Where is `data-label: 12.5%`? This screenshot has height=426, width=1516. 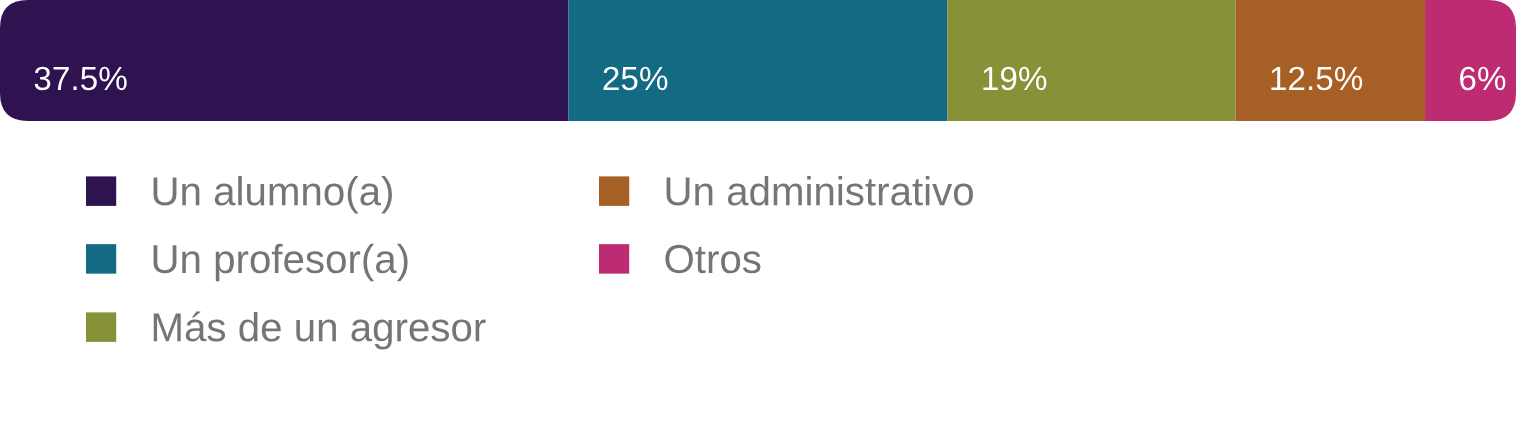
data-label: 12.5% is located at coordinates (1317, 78).